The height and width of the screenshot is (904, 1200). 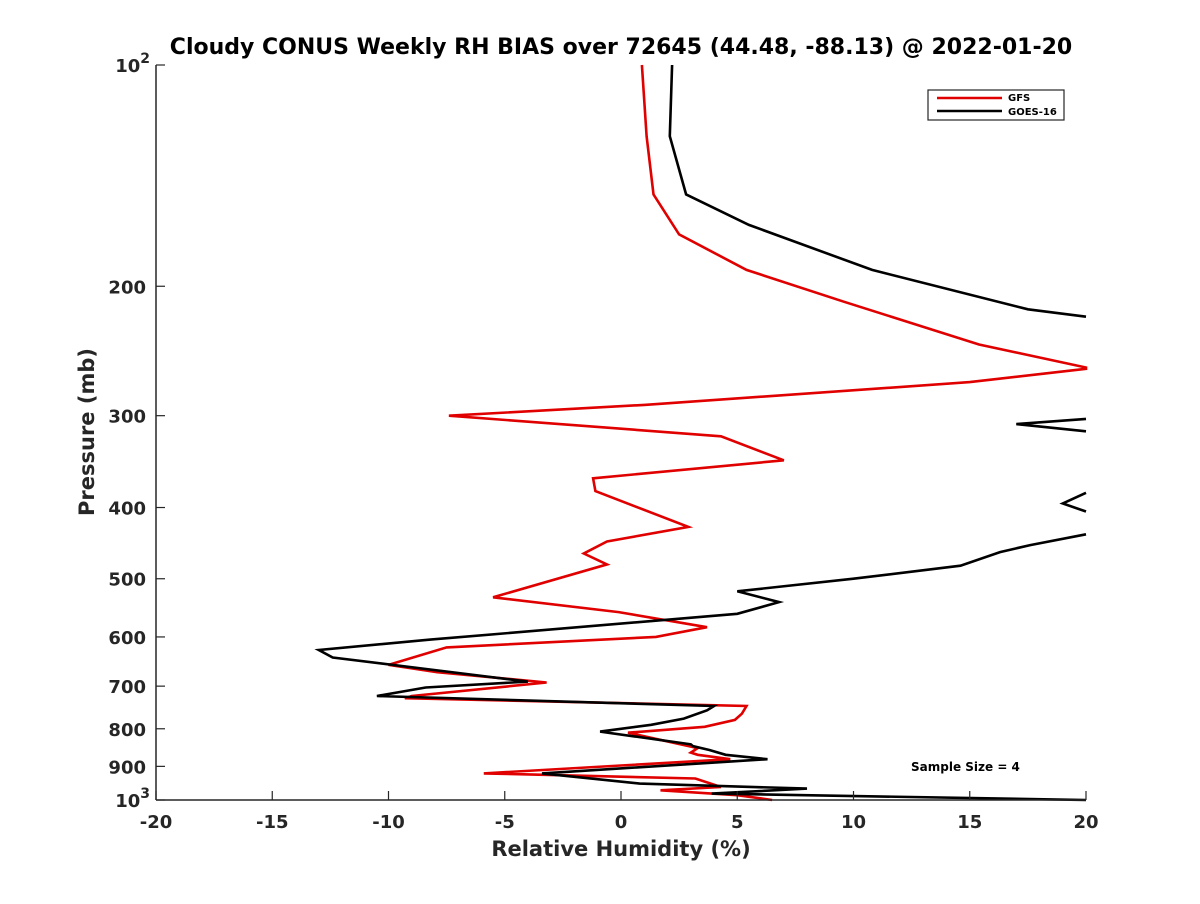 What do you see at coordinates (272, 822) in the screenshot?
I see `x-tick-label: -15` at bounding box center [272, 822].